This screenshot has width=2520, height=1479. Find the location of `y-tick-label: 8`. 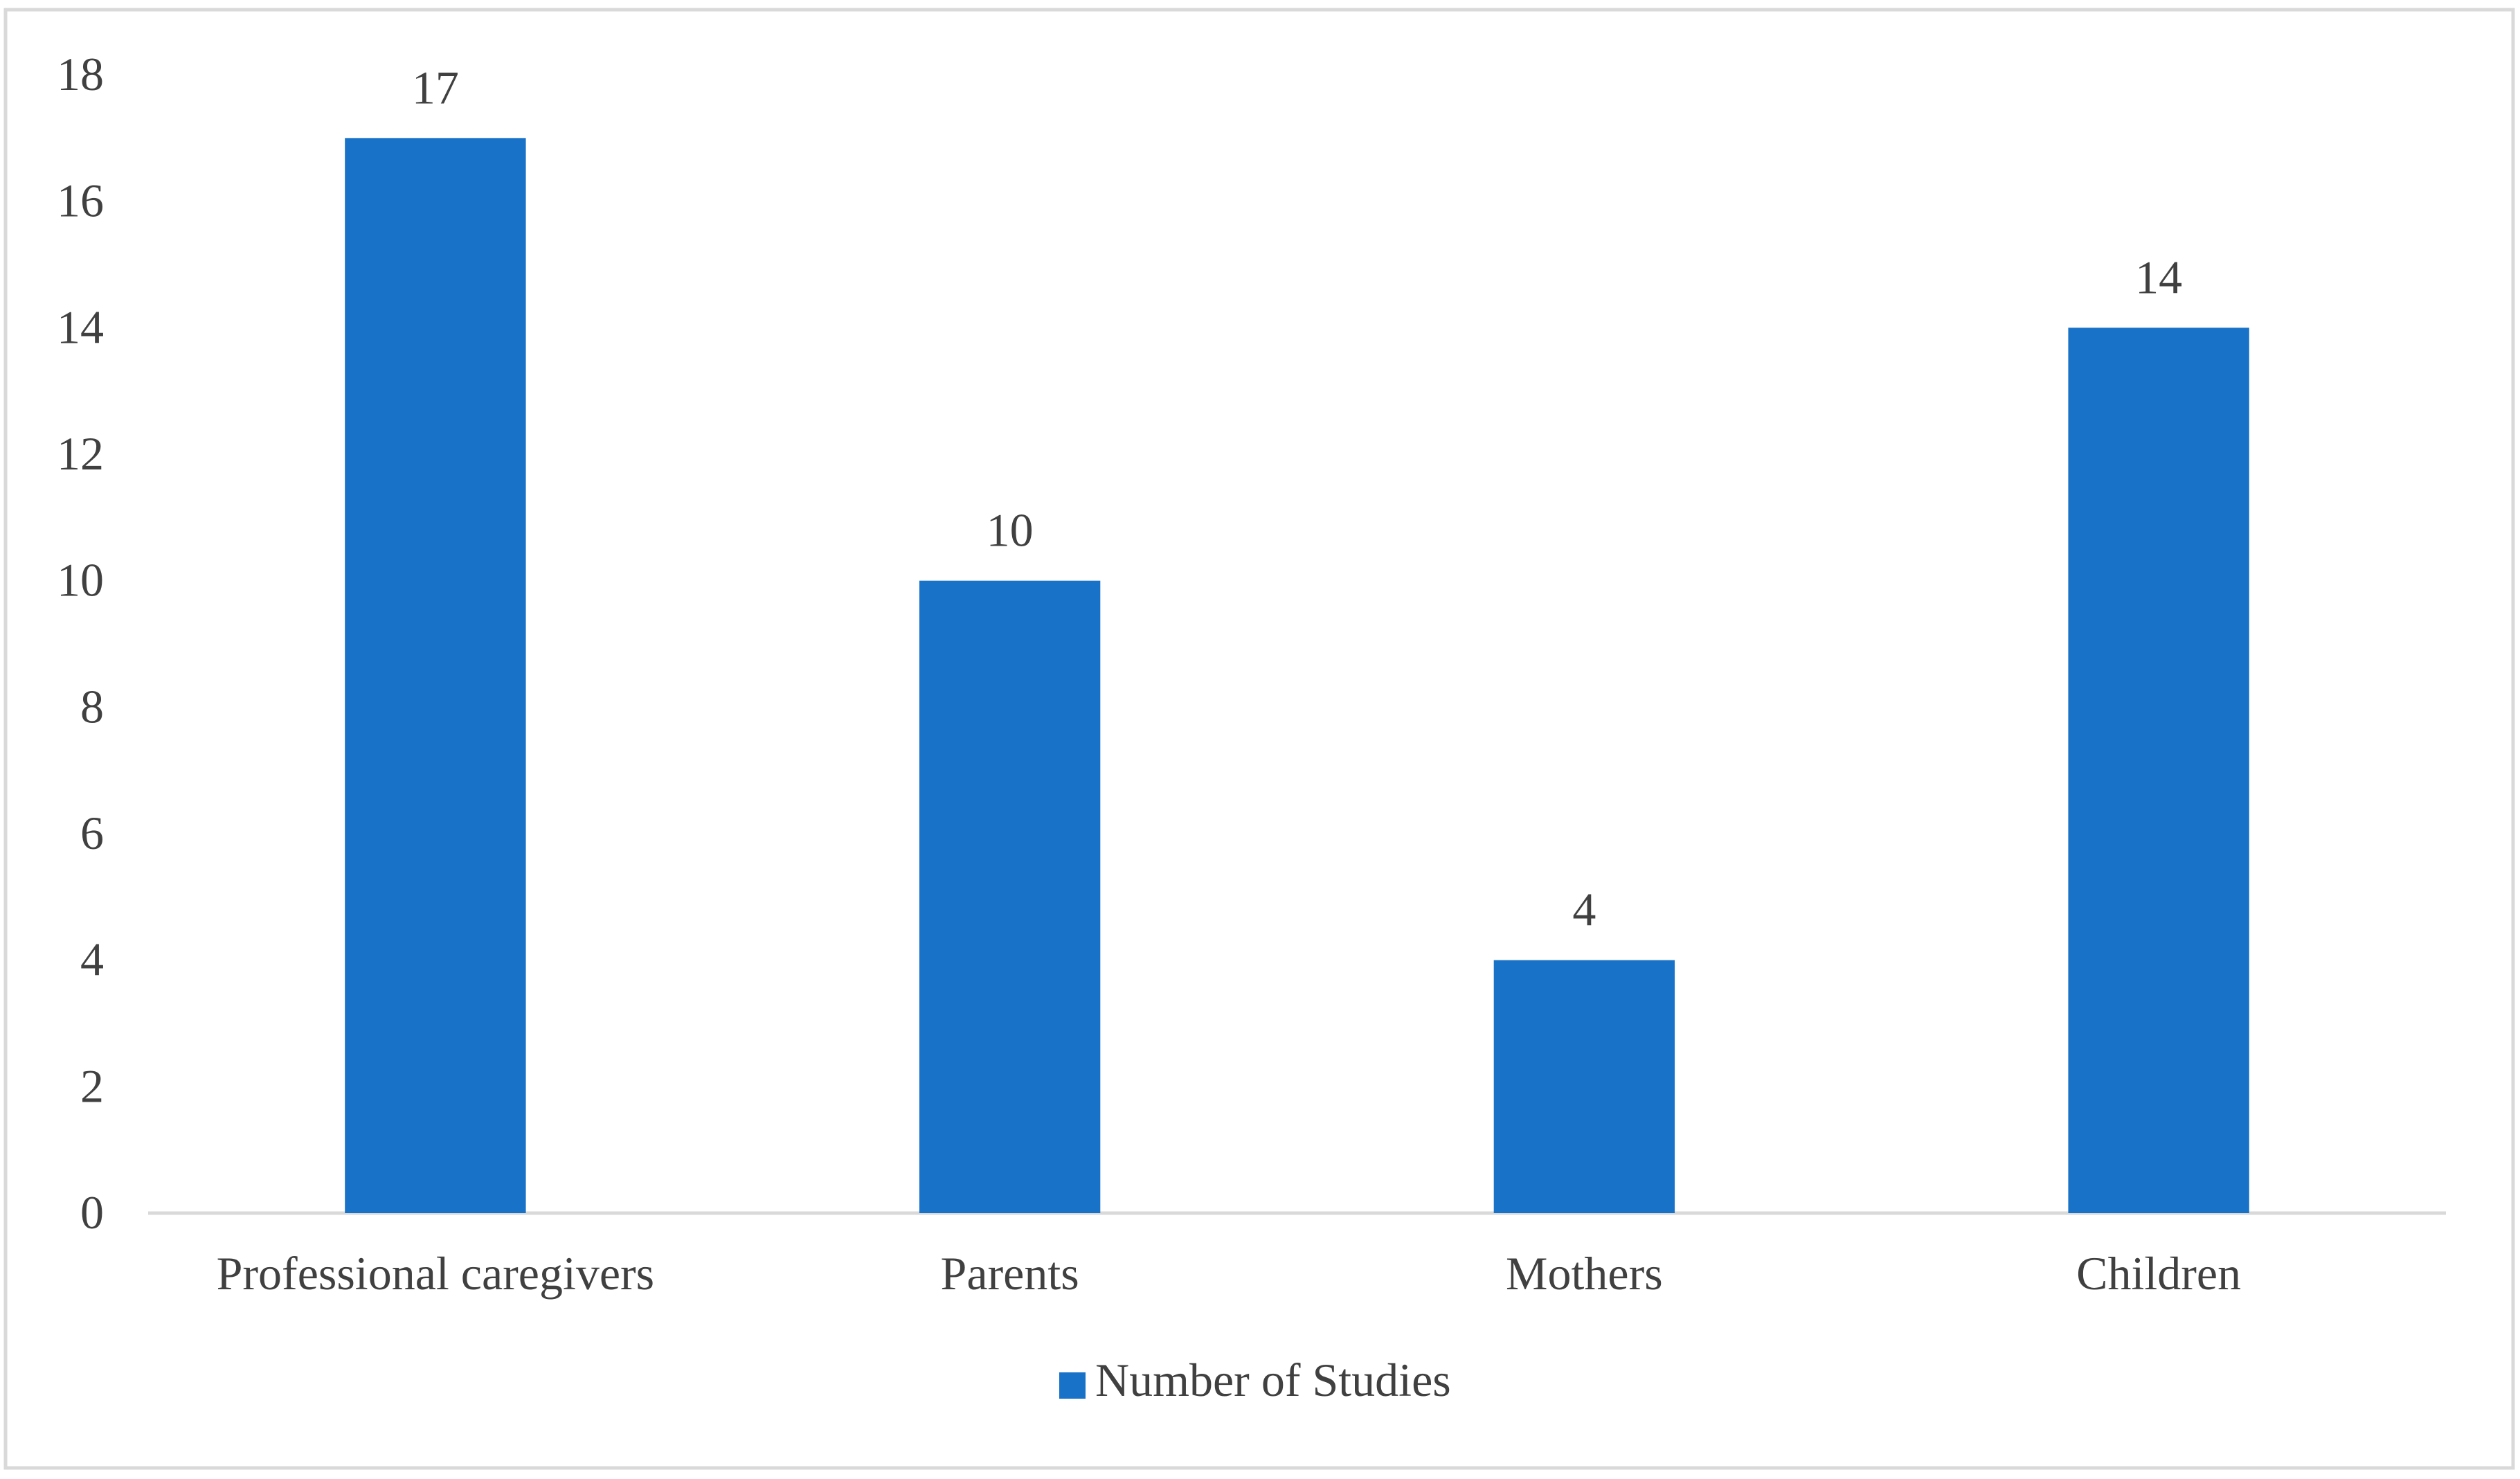

y-tick-label: 8 is located at coordinates (92, 707).